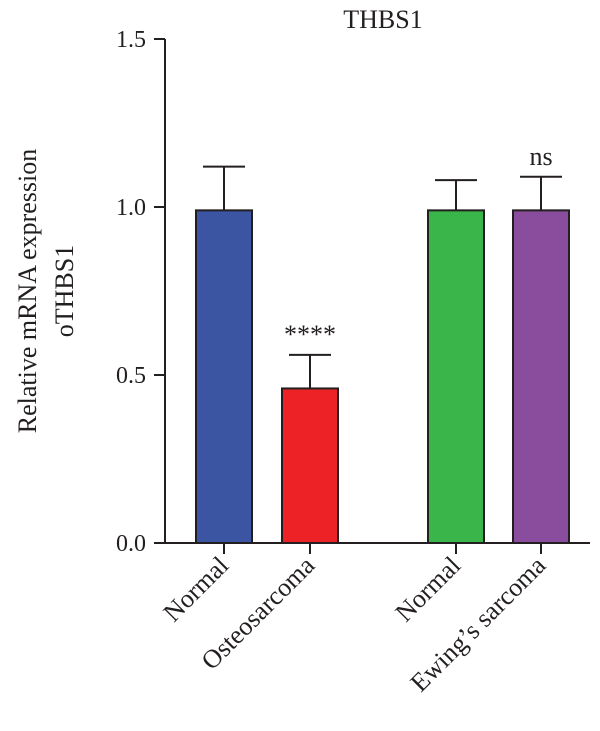  What do you see at coordinates (540, 156) in the screenshot?
I see `significance-label: ns` at bounding box center [540, 156].